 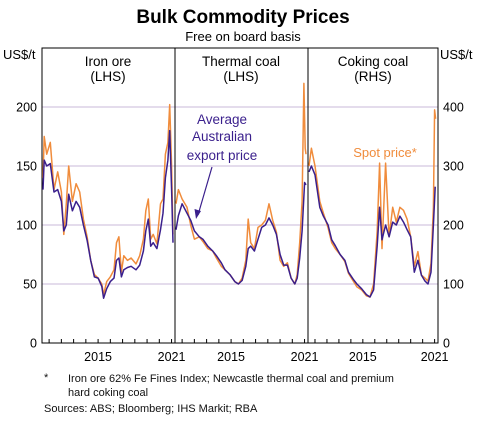 I want to click on panel-scale-iron-ore: (LHS), so click(x=107, y=76).